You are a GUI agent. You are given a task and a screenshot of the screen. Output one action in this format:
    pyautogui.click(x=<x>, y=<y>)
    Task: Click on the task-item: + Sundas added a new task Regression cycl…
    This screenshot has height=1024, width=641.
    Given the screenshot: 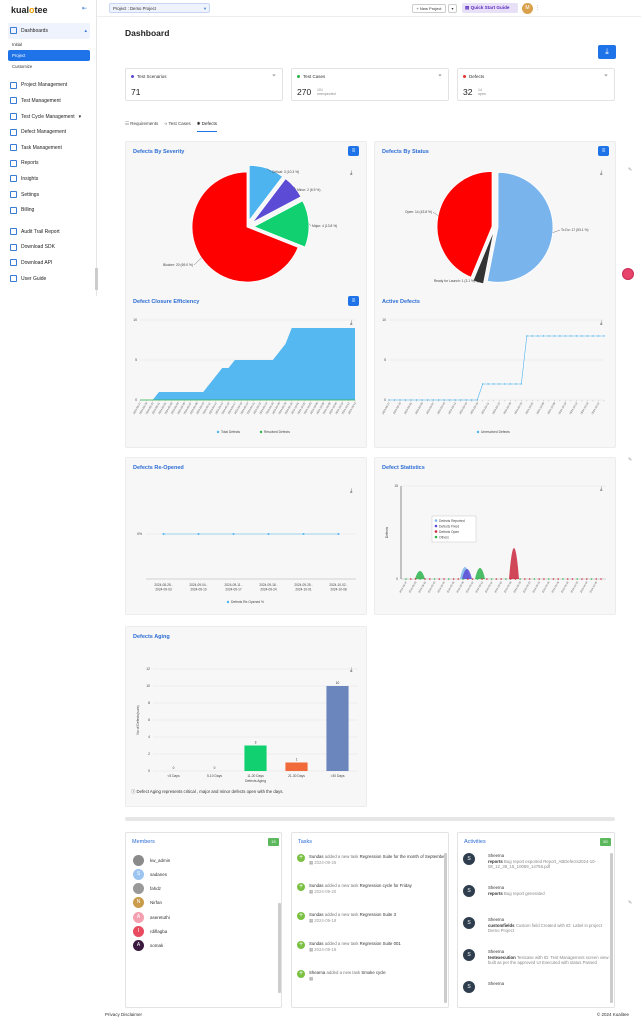 What is the action you would take?
    pyautogui.click(x=372, y=896)
    